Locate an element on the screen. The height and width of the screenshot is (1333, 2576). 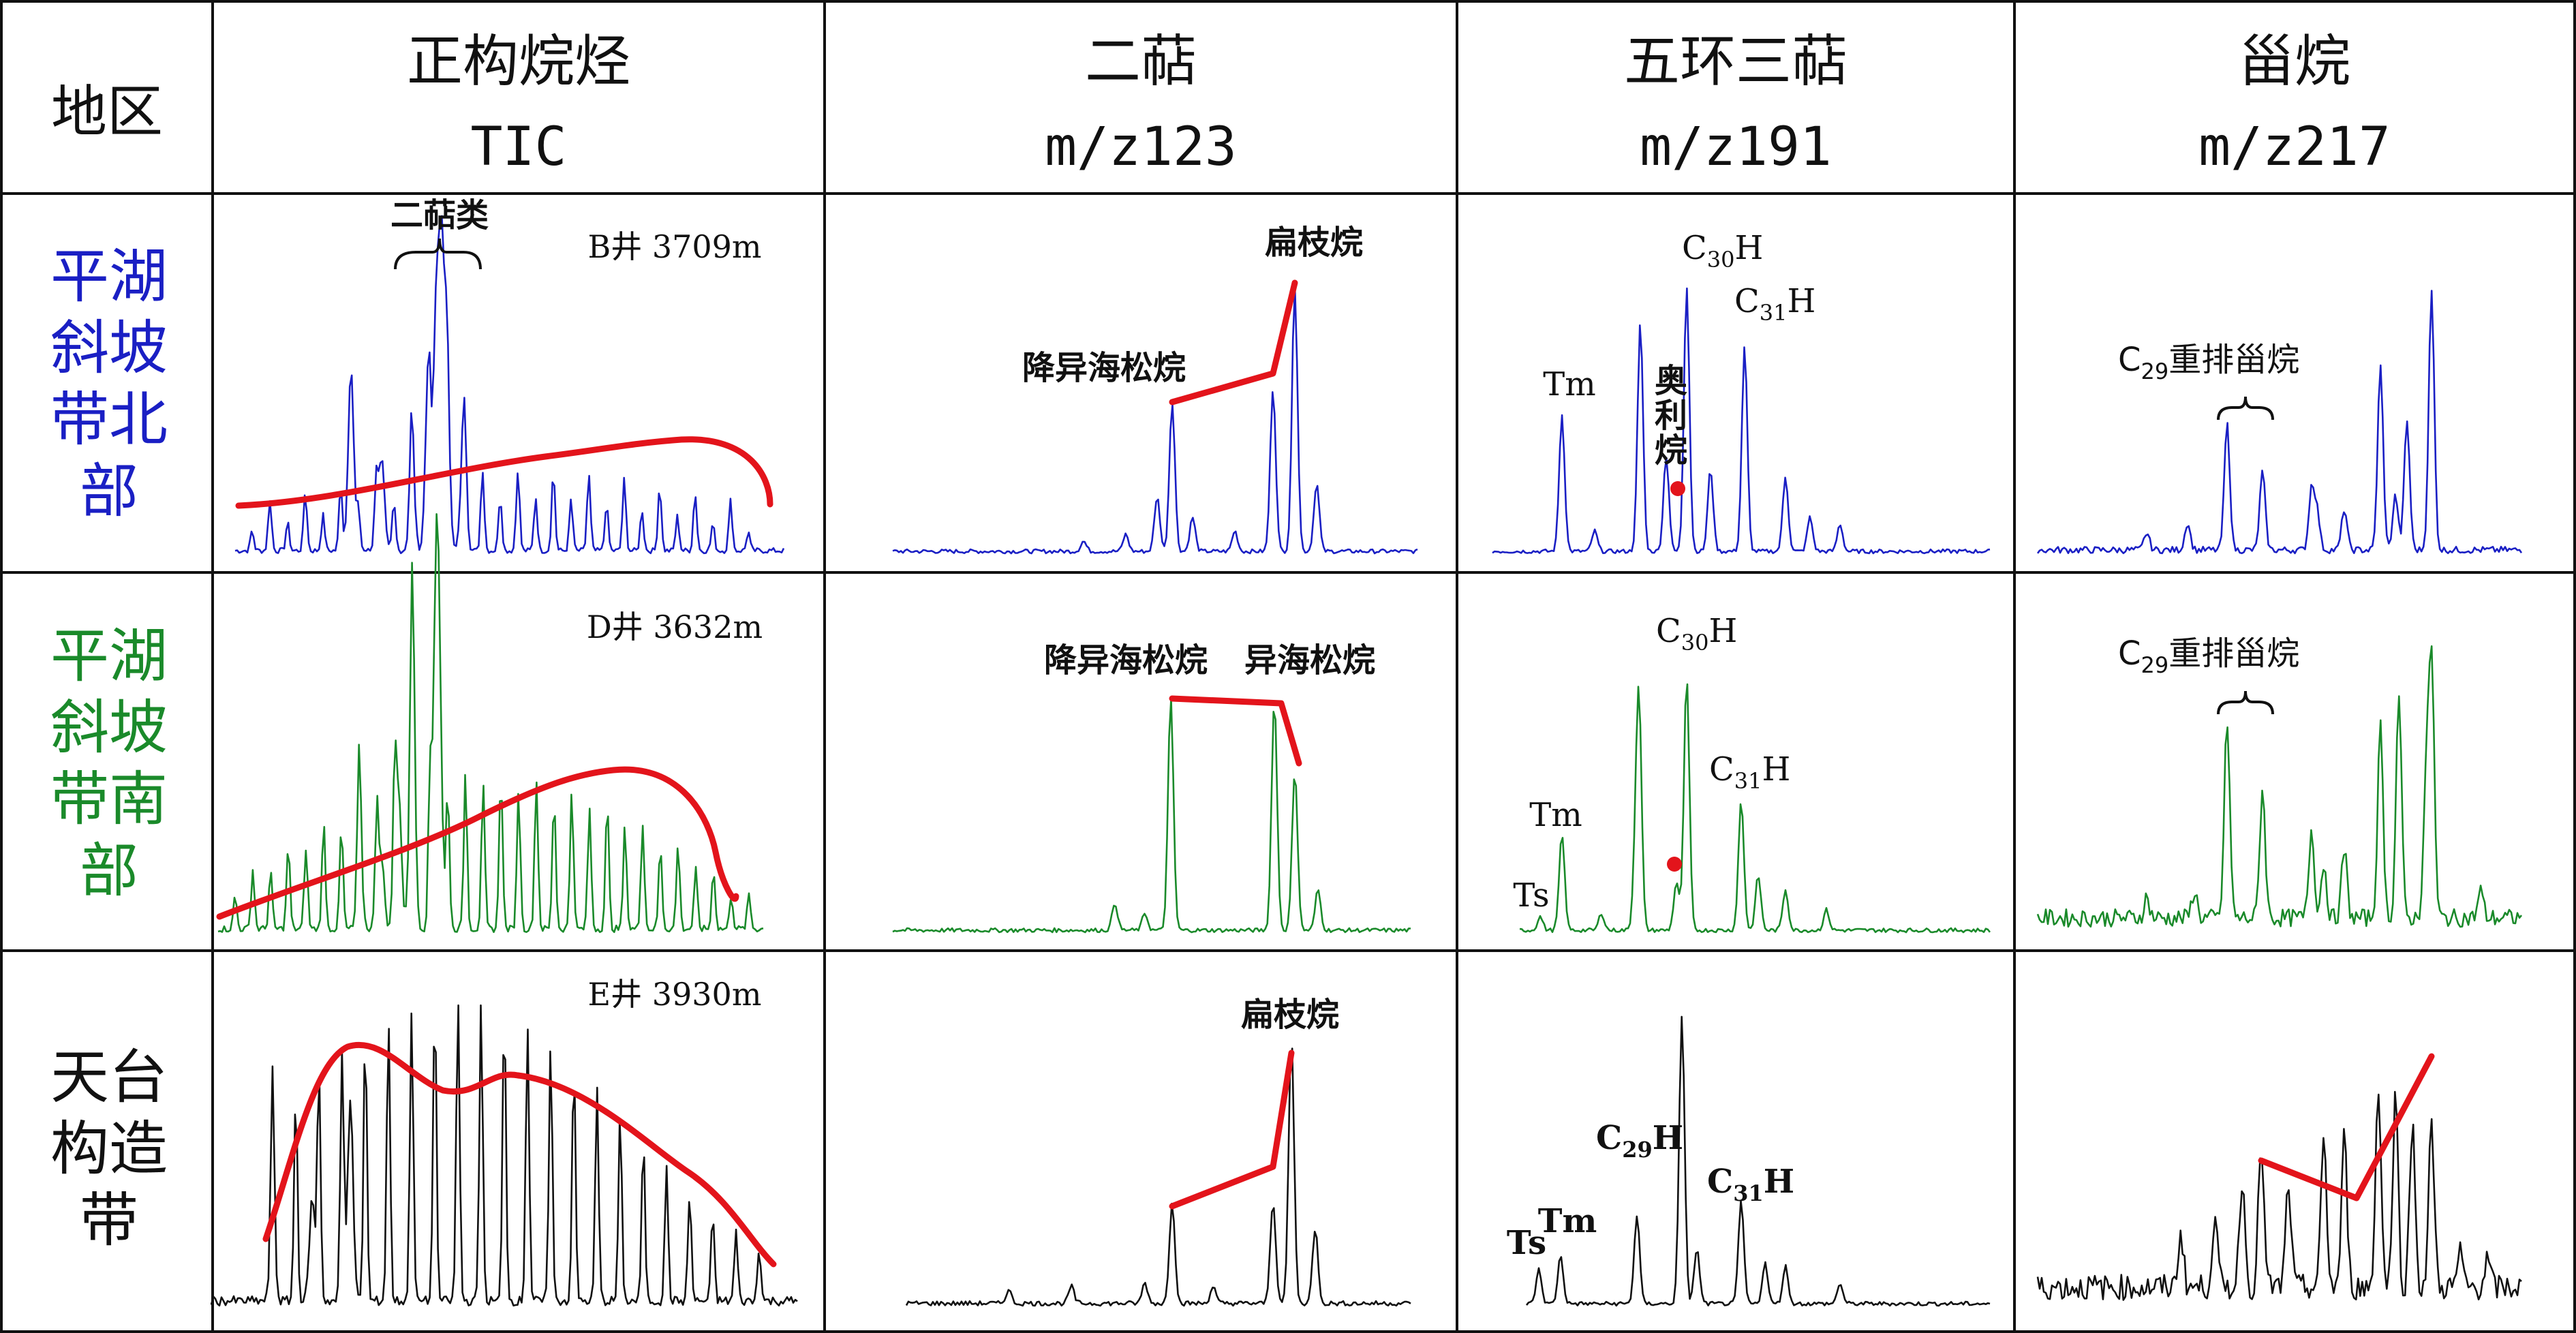
region-label-south: 平湖 斜坡 带南 部 is located at coordinates (109, 763).